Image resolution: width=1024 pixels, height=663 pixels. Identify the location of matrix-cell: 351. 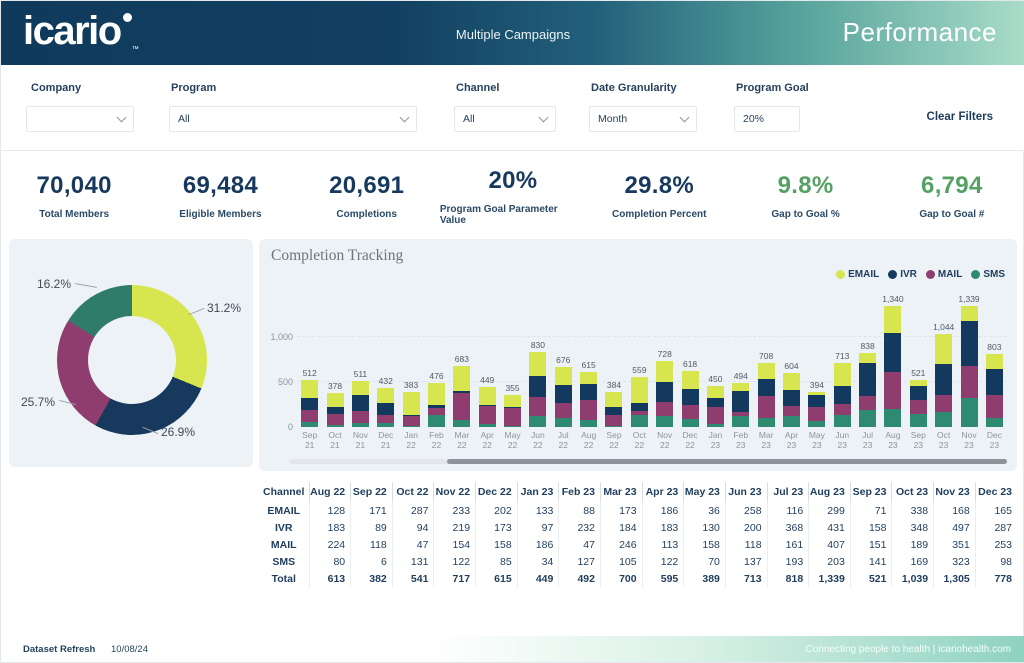
(954, 544).